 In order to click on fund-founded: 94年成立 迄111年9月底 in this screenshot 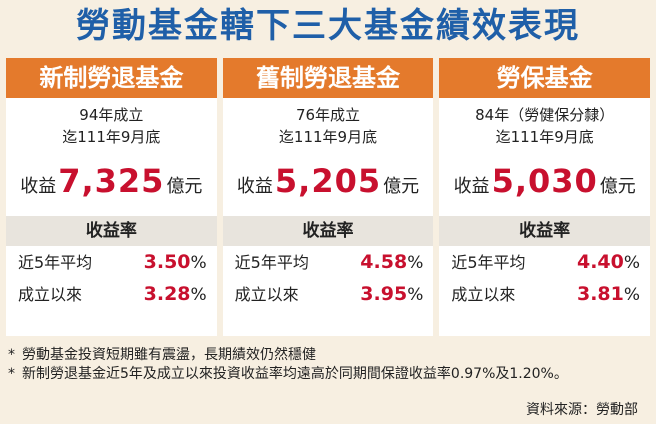, I will do `click(111, 127)`.